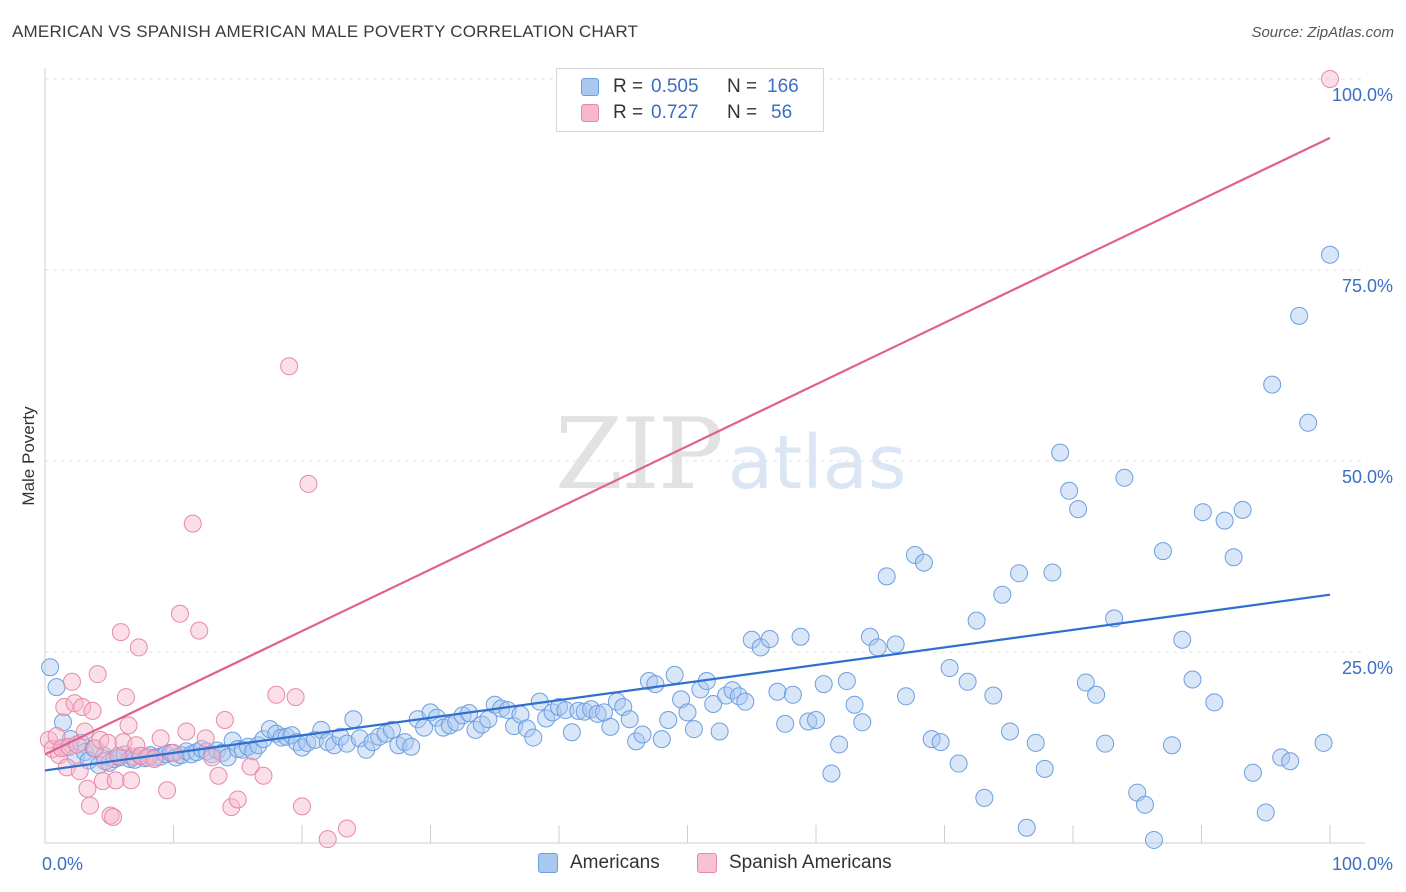  Describe the element at coordinates (615, 862) in the screenshot. I see `series-label-americans: Americans` at that location.